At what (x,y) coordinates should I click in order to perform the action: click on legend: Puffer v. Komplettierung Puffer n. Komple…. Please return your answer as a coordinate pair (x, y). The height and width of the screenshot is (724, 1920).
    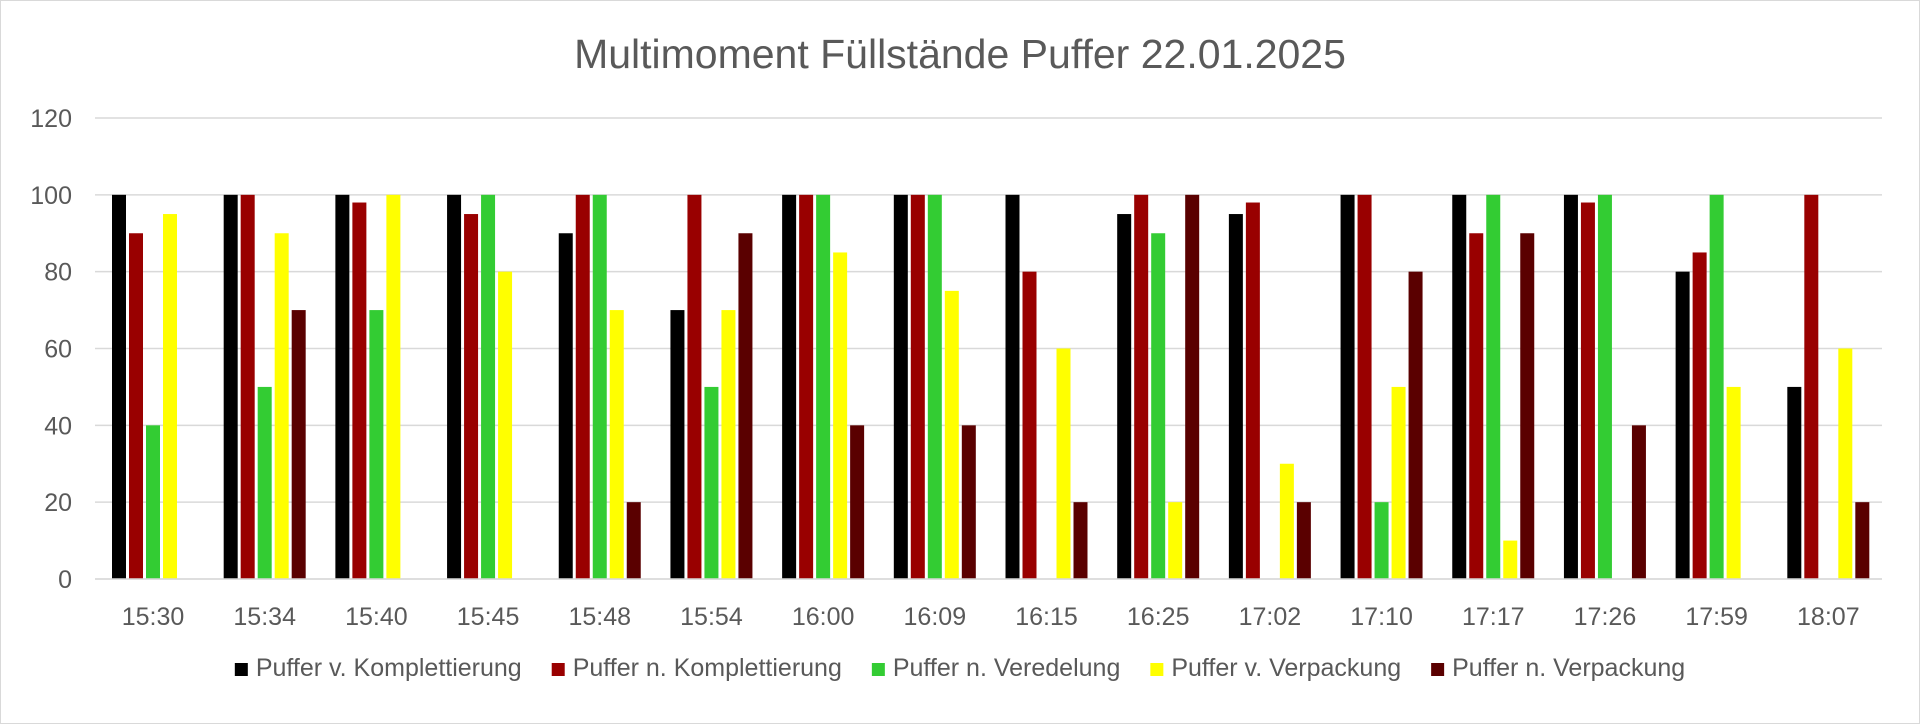
    Looking at the image, I should click on (959, 668).